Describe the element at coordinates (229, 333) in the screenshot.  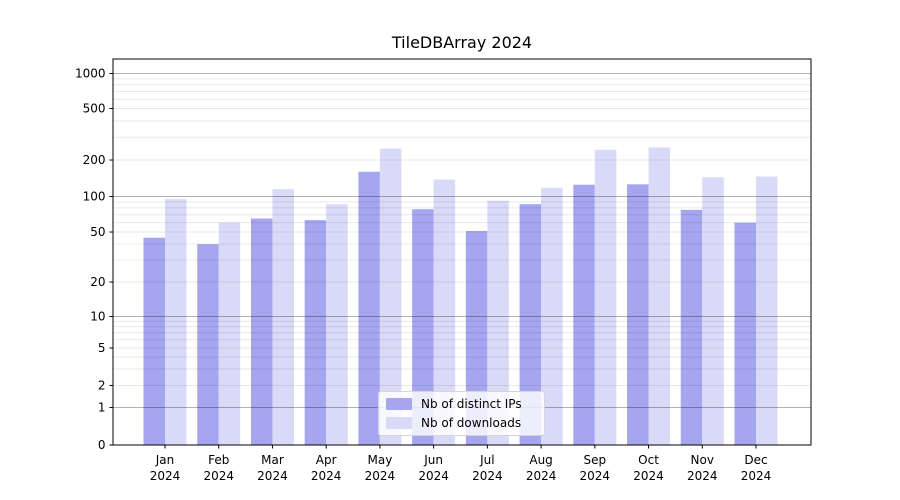
I see `bar-nb-of-downloads-feb` at that location.